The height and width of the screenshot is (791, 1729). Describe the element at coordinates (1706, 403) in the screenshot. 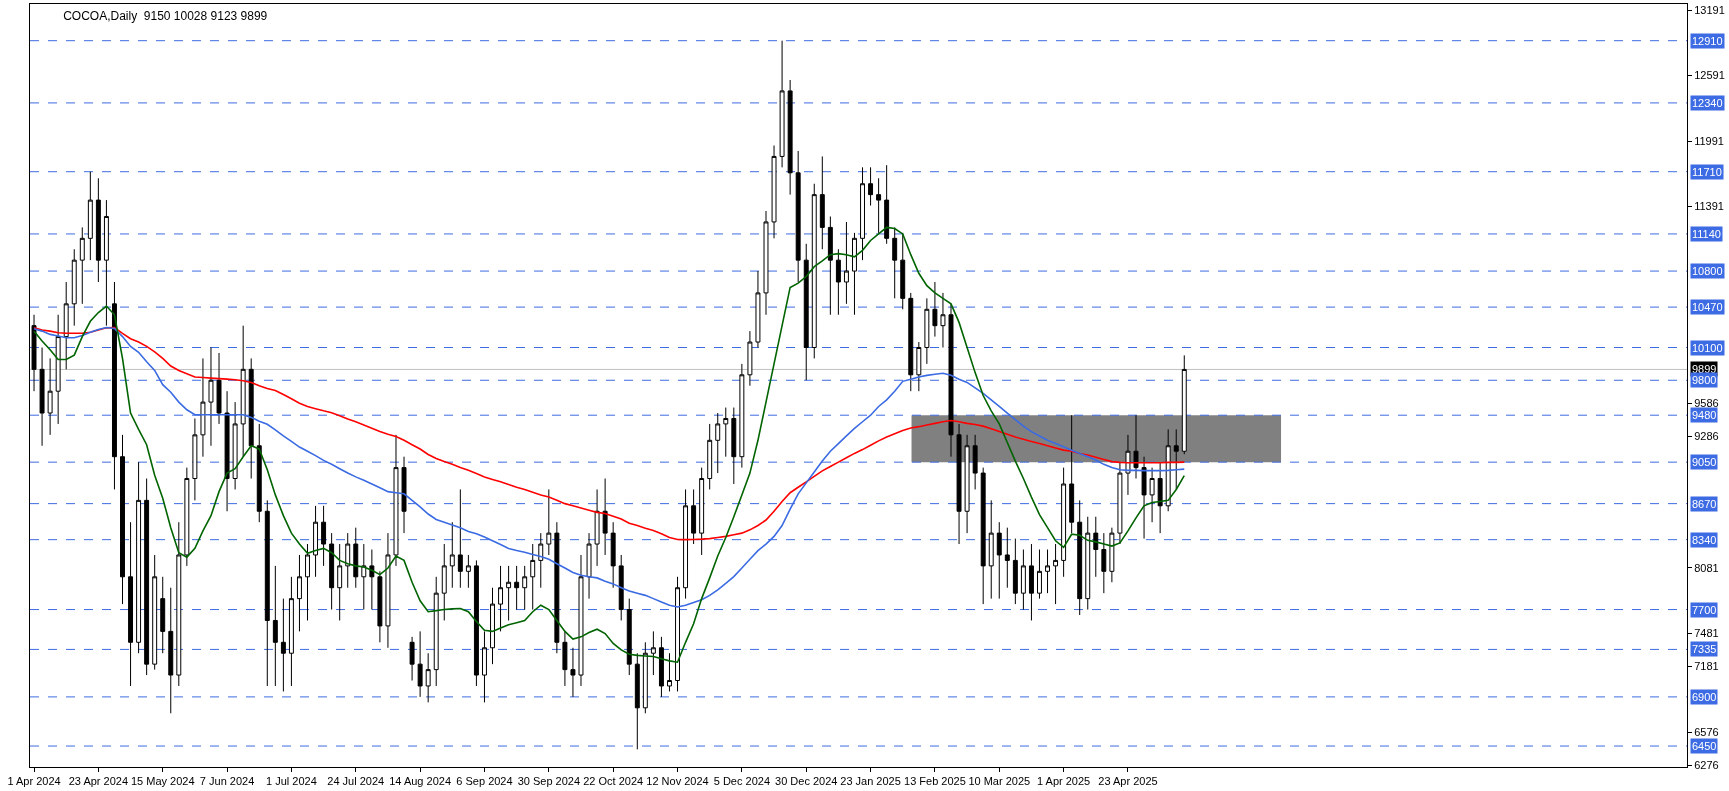

I see `y-tick-label: 9586` at that location.